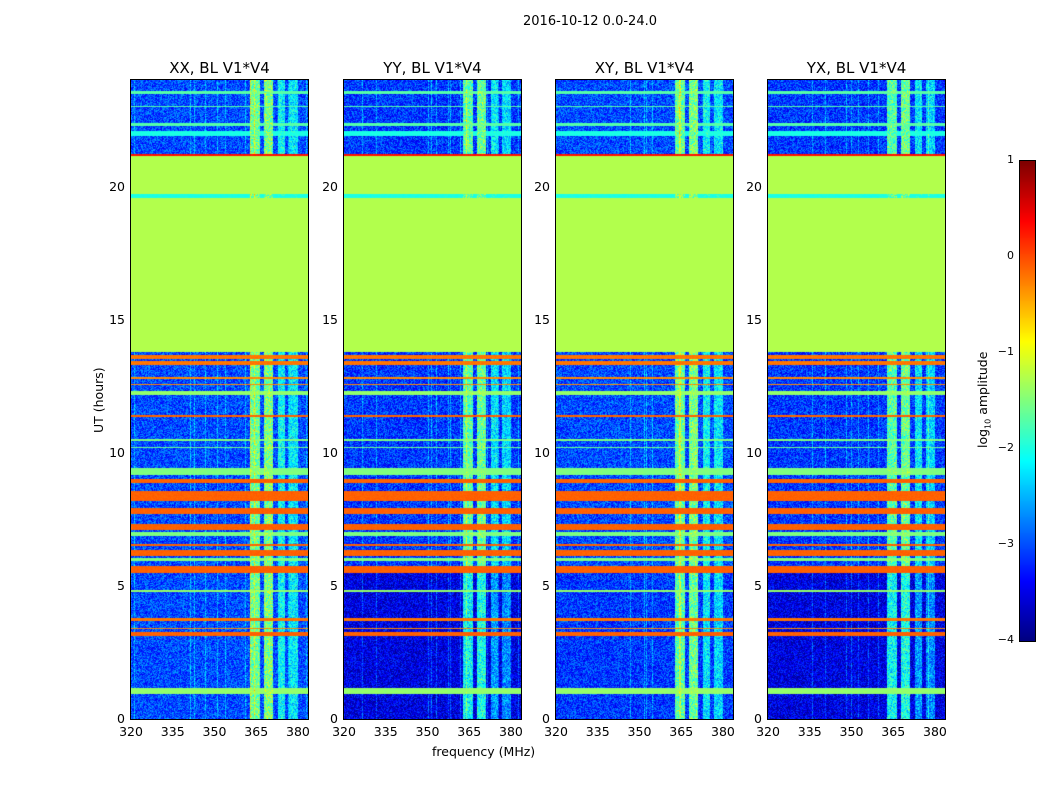  Describe the element at coordinates (484, 751) in the screenshot. I see `x-axis-label: frequency (MHz)` at that location.